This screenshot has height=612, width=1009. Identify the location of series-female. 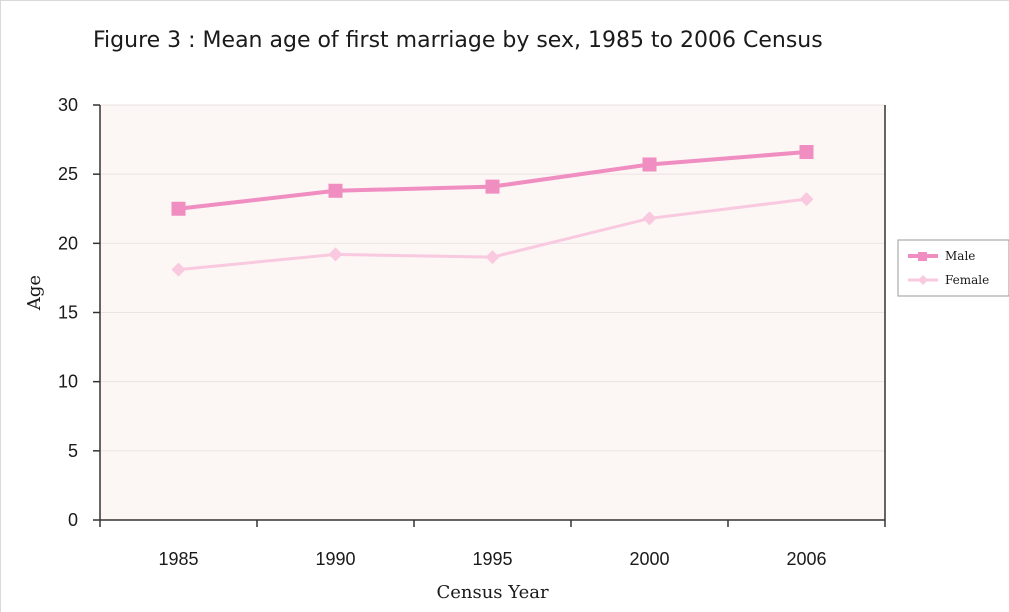
(492, 234).